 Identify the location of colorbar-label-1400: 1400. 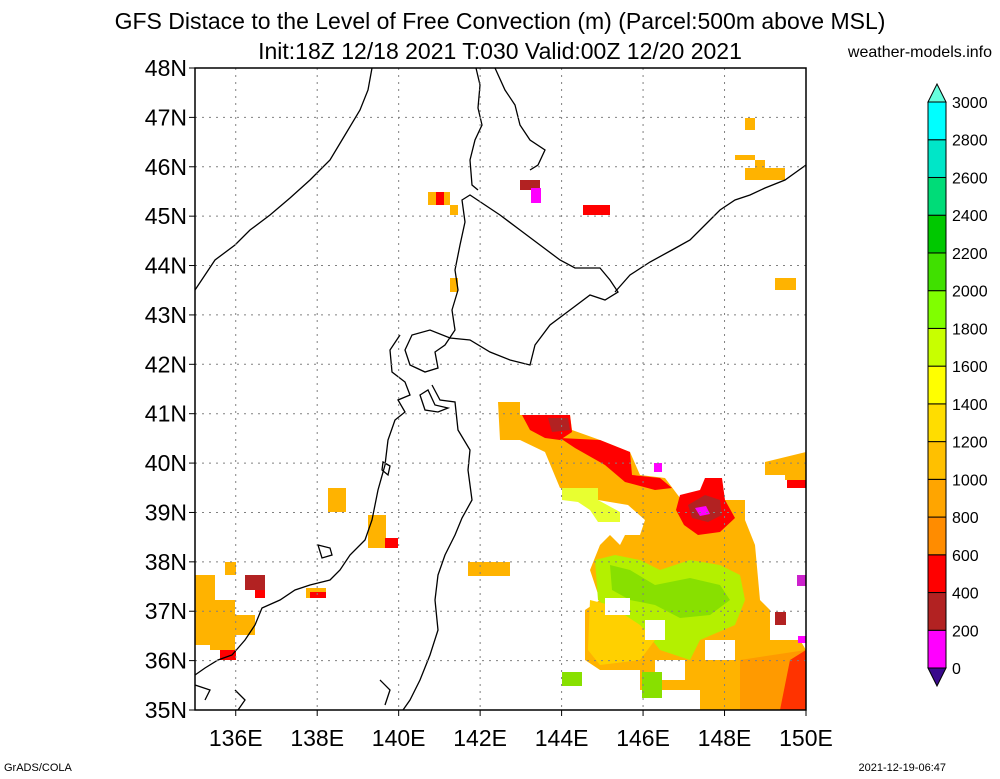
(970, 405).